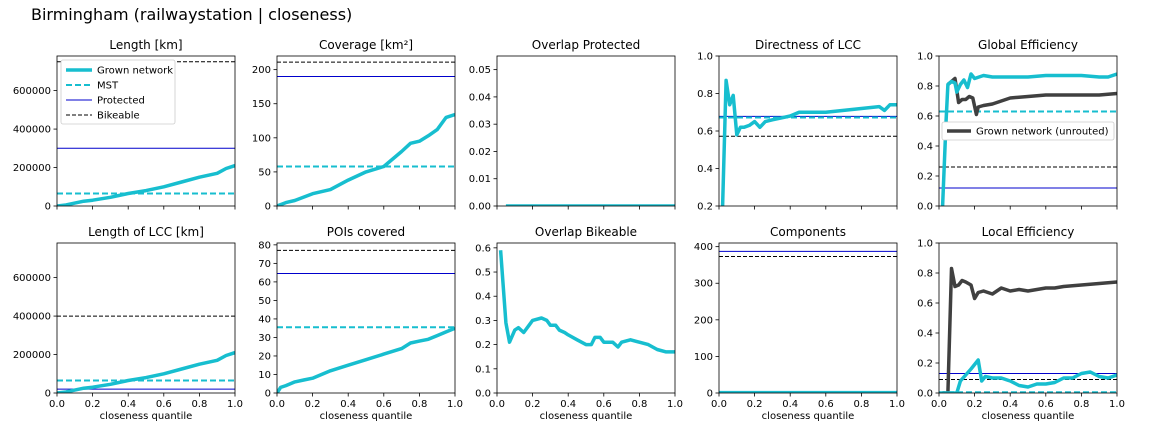 Image resolution: width=1152 pixels, height=432 pixels. What do you see at coordinates (146, 232) in the screenshot?
I see `panel-title: Length of LCC [km]` at bounding box center [146, 232].